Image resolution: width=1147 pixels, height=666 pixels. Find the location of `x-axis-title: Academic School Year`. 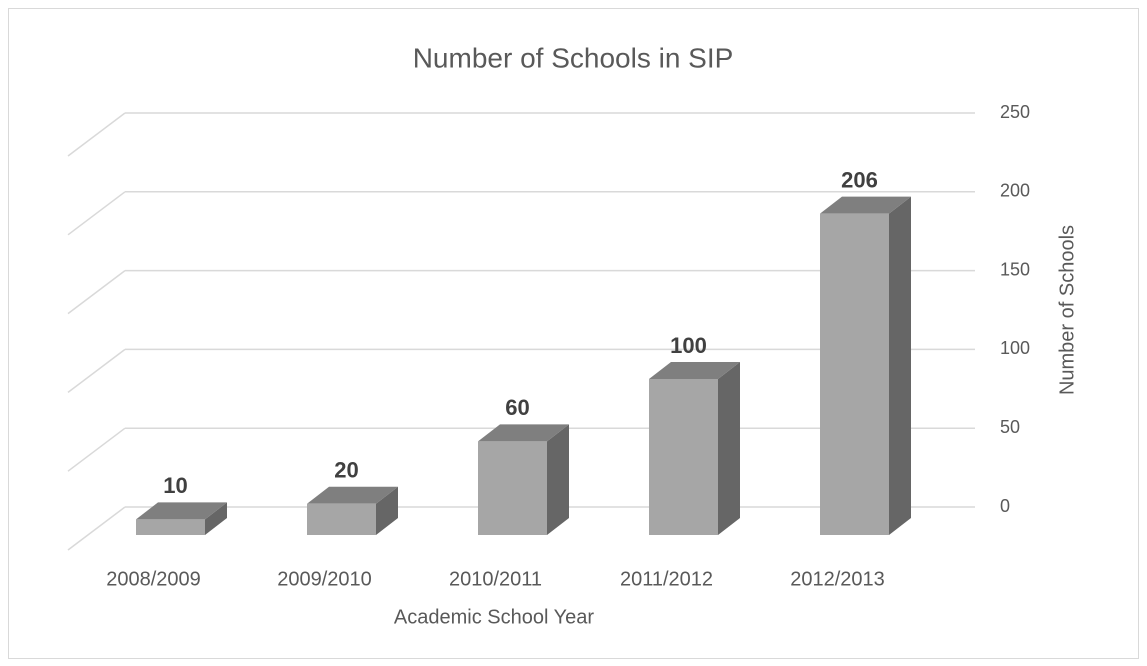

x-axis-title: Academic School Year is located at coordinates (494, 617).